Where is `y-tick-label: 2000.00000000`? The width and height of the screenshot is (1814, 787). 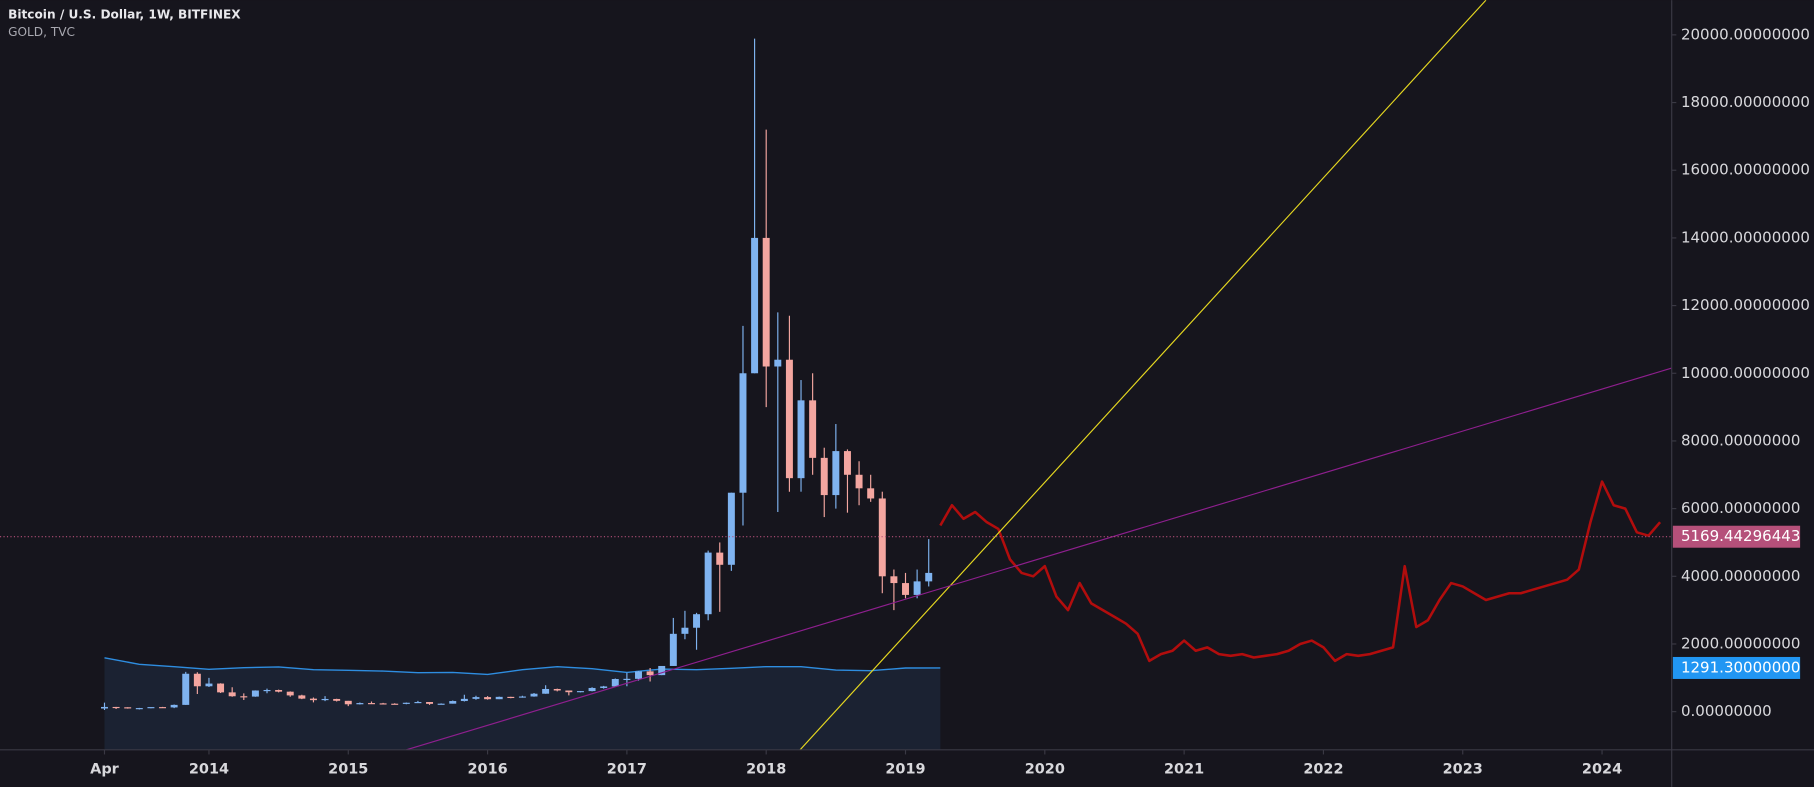
y-tick-label: 2000.00000000 is located at coordinates (1740, 643).